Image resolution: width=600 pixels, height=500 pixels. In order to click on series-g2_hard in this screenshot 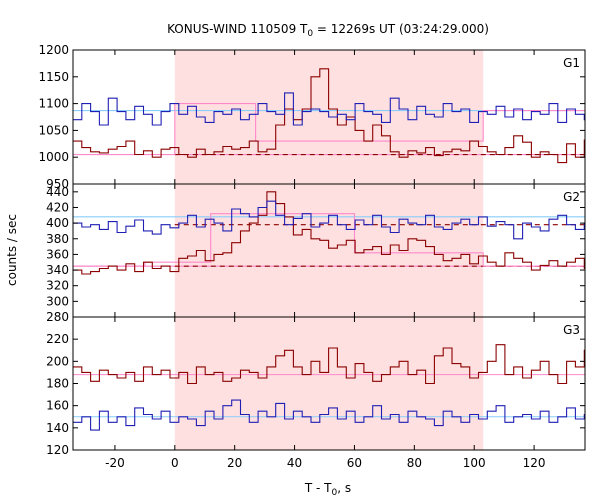, I will do `click(329, 233)`.